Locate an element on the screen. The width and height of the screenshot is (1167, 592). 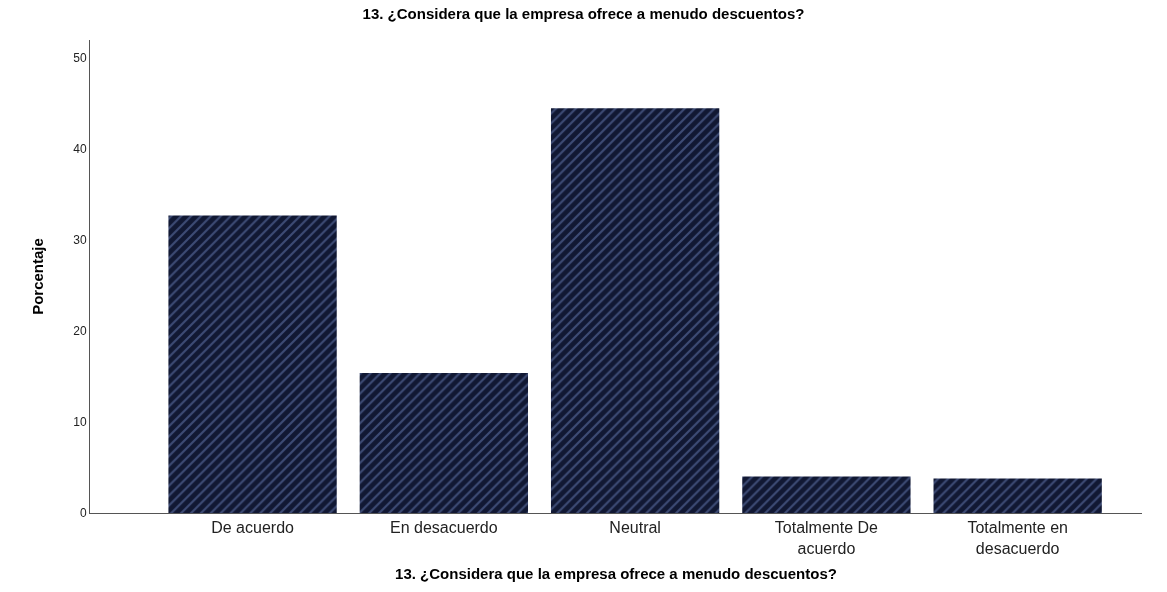
x-tick-label: Totalmente en desacuerdo is located at coordinates (1017, 538).